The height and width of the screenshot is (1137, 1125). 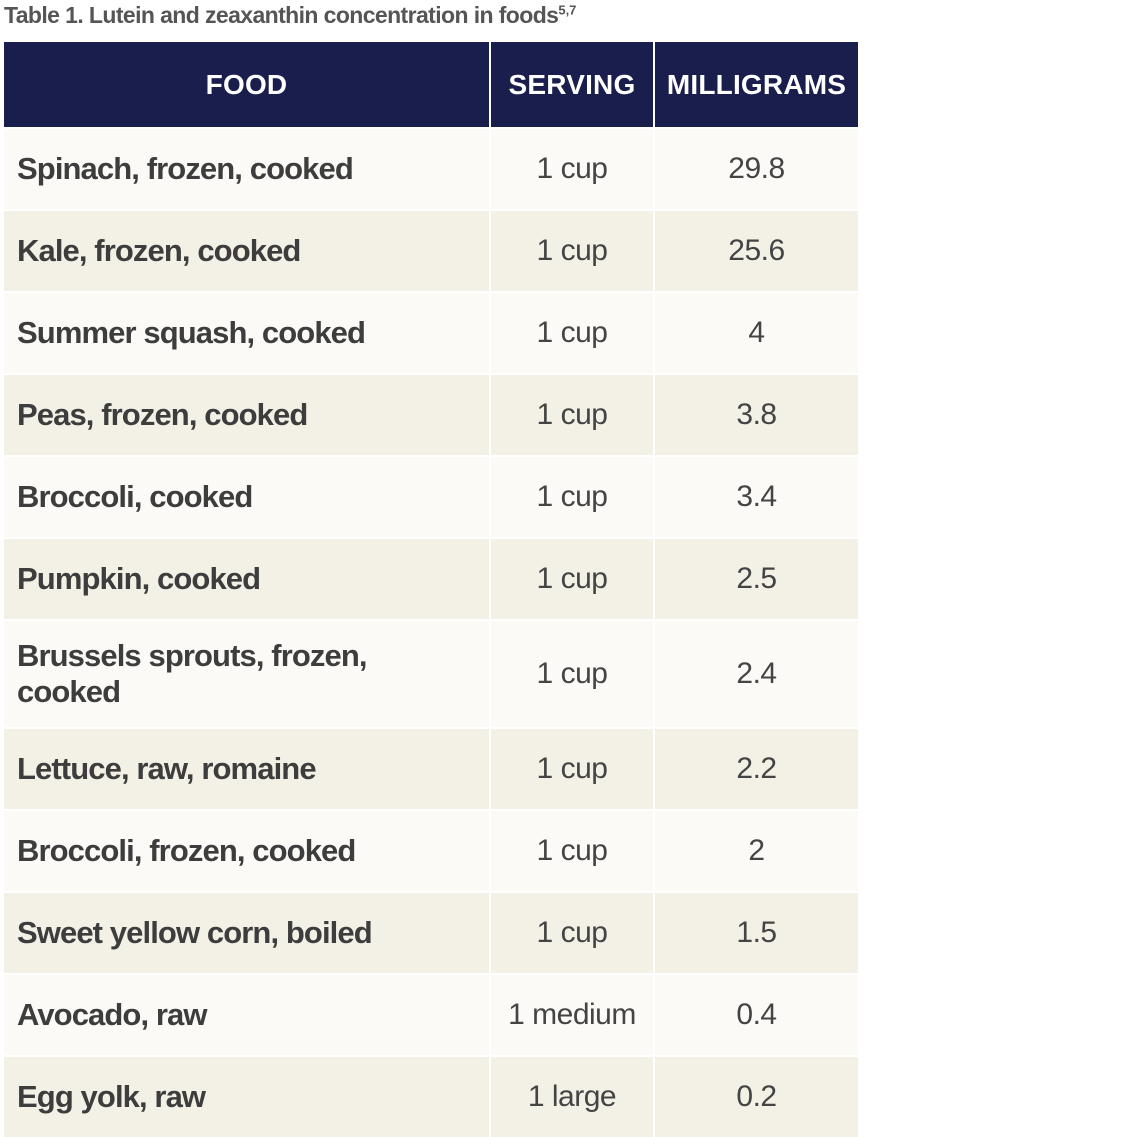 I want to click on milligrams-value: 2.5, so click(x=756, y=578).